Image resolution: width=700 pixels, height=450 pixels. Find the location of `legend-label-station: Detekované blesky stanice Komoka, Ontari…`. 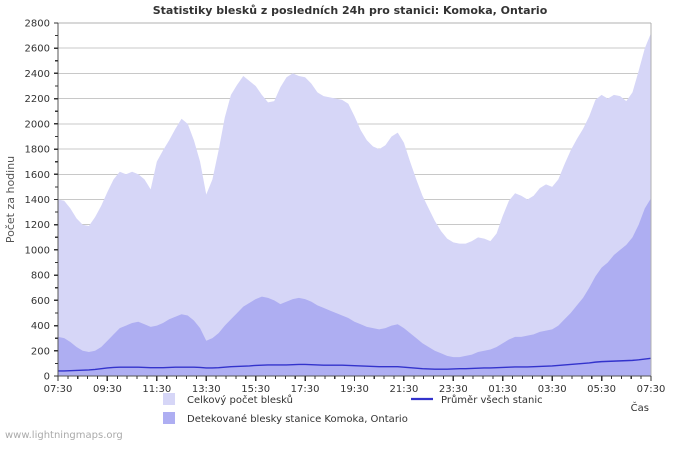

legend-label-station: Detekované blesky stanice Komoka, Ontari… is located at coordinates (297, 419).